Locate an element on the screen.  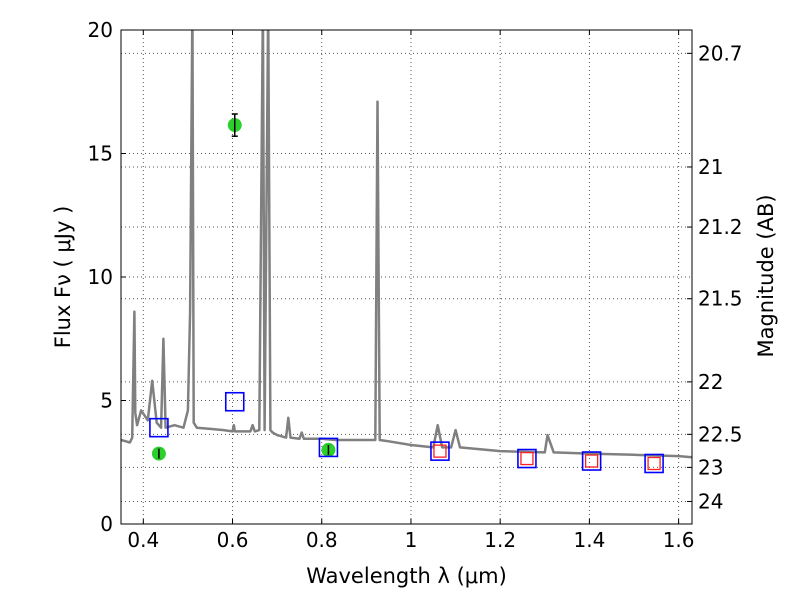
y2-tick-label: 22 is located at coordinates (710, 382).